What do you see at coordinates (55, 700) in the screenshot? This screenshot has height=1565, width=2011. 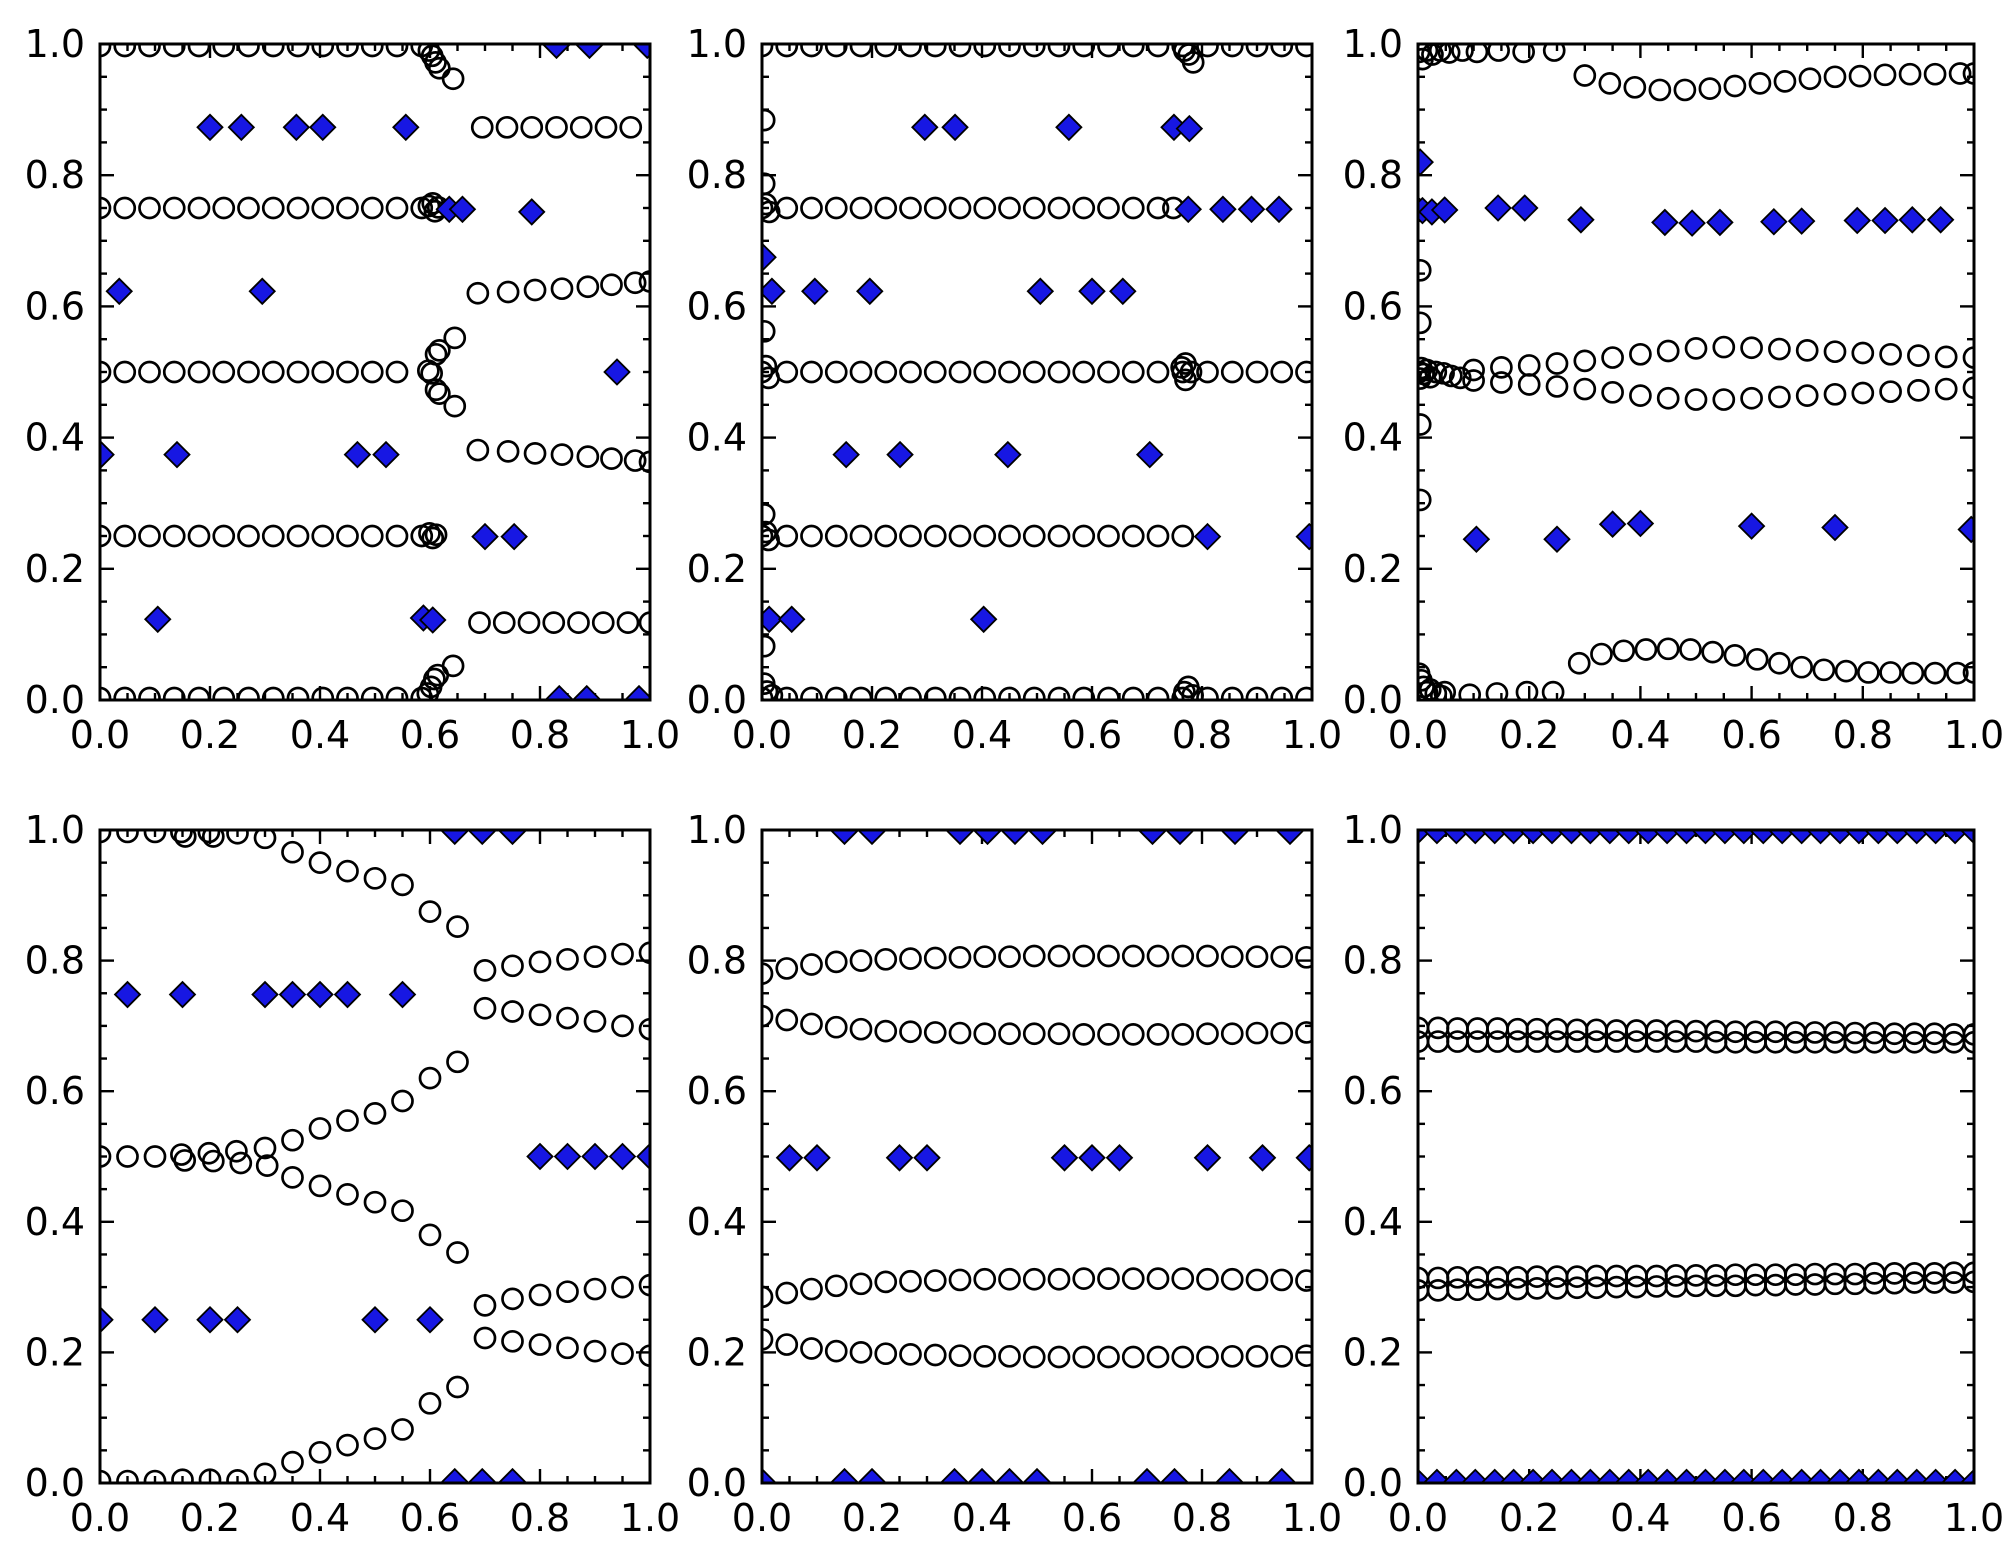 I see `y-tick-label: 0.0` at bounding box center [55, 700].